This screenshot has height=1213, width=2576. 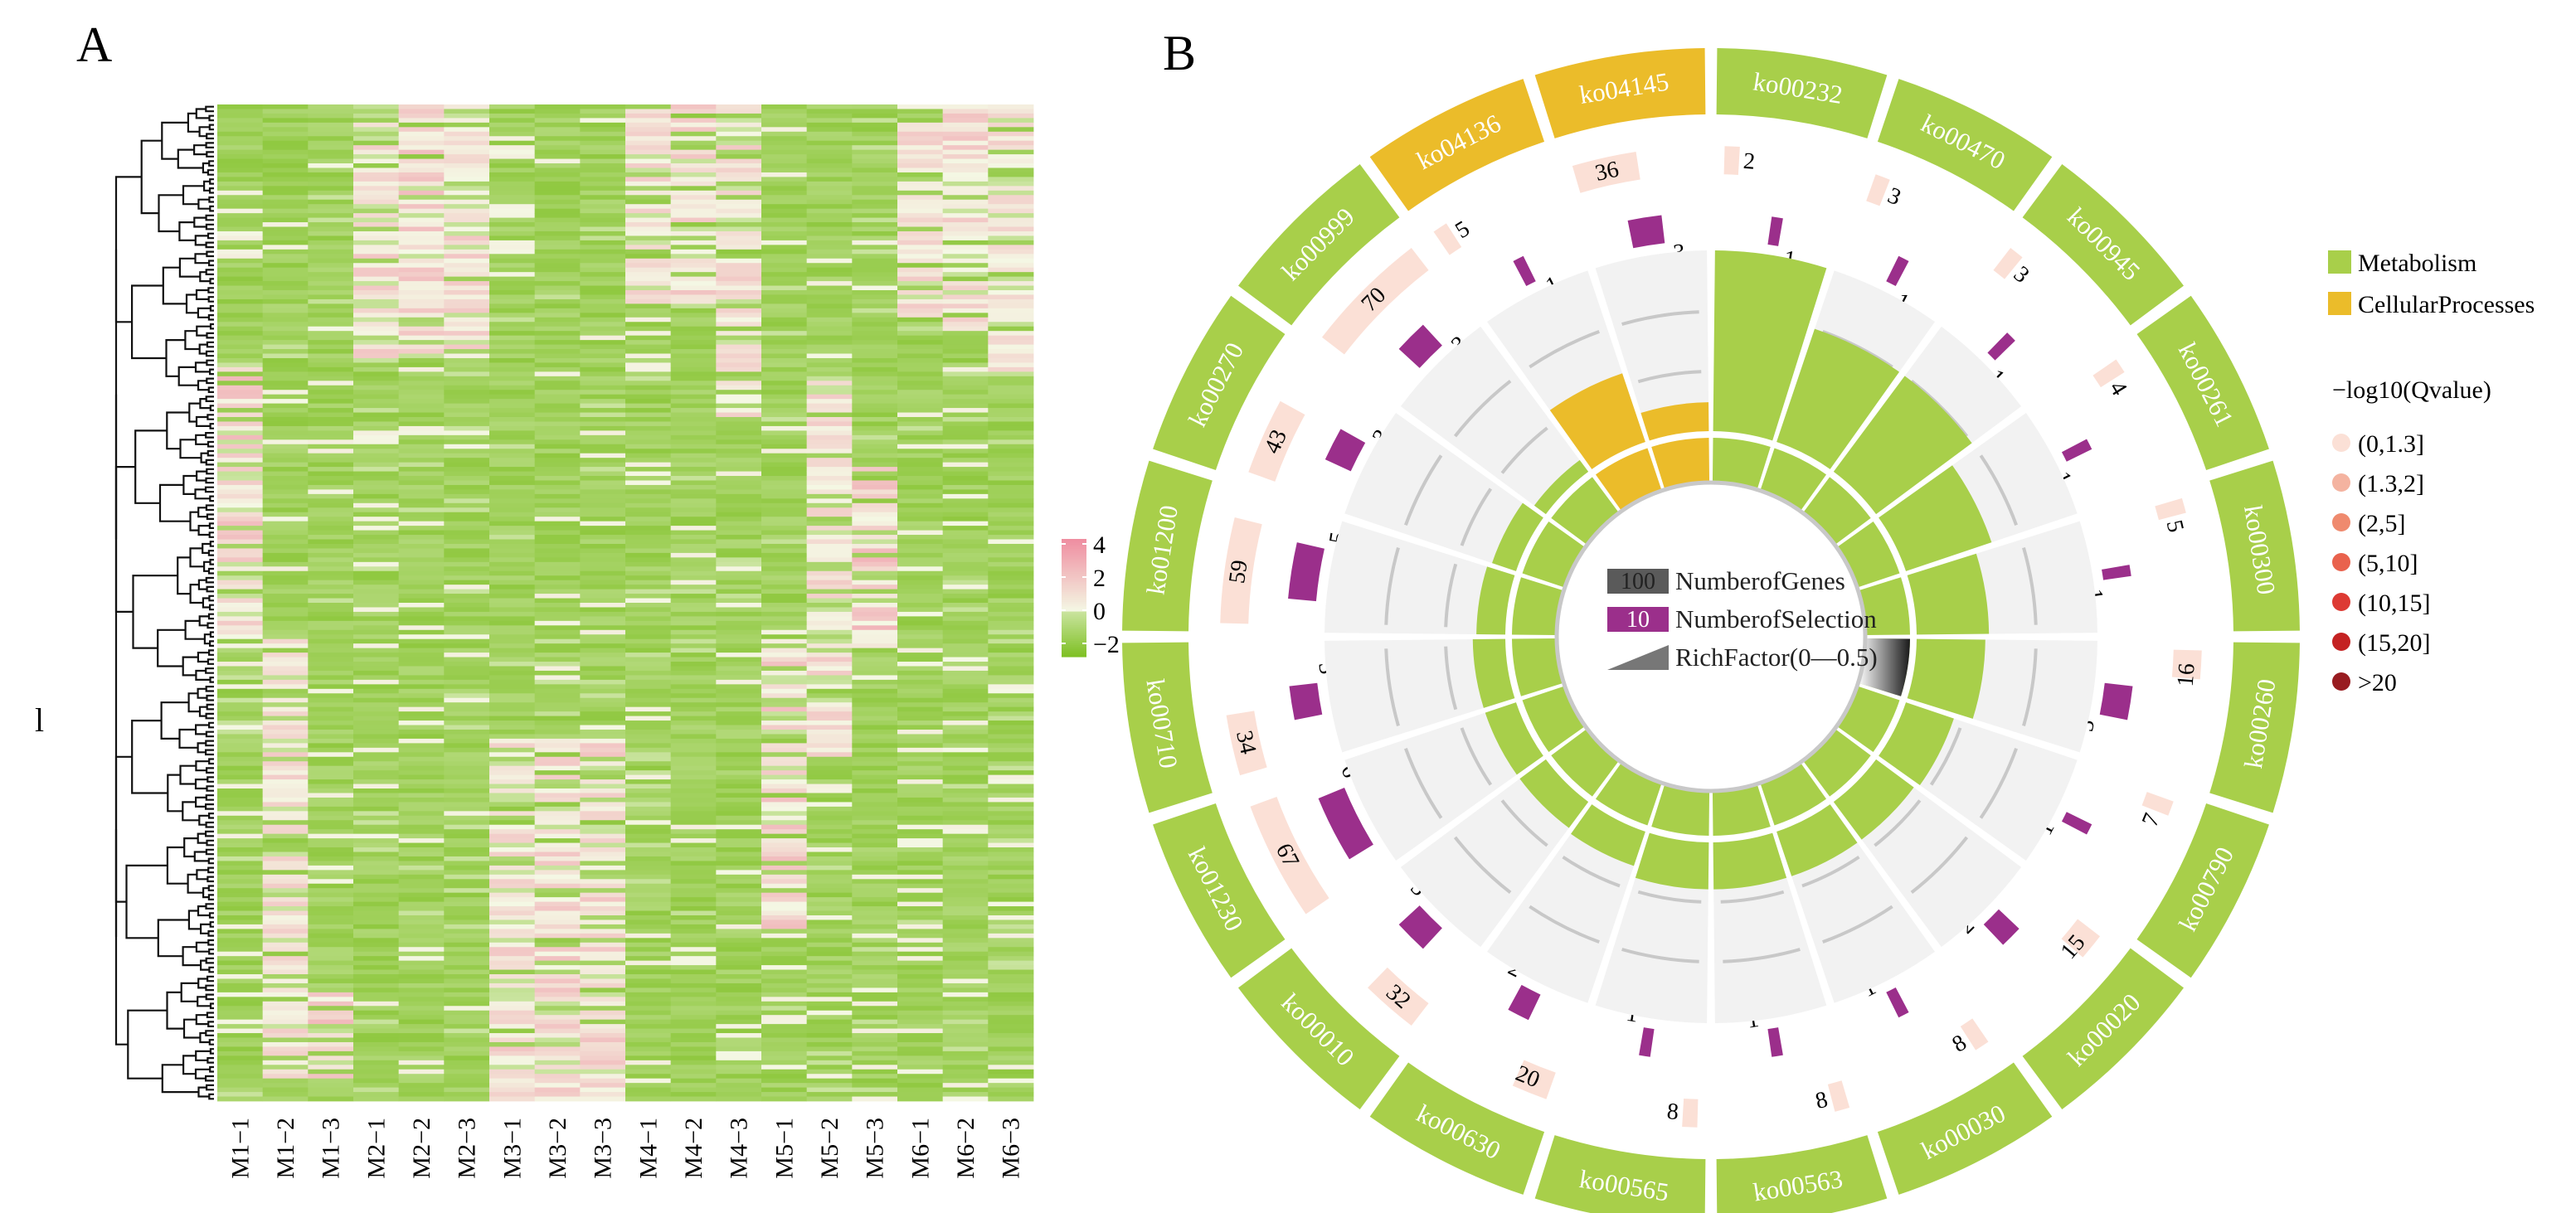 I want to click on qvalue-legend-label: (5,10], so click(x=2388, y=563).